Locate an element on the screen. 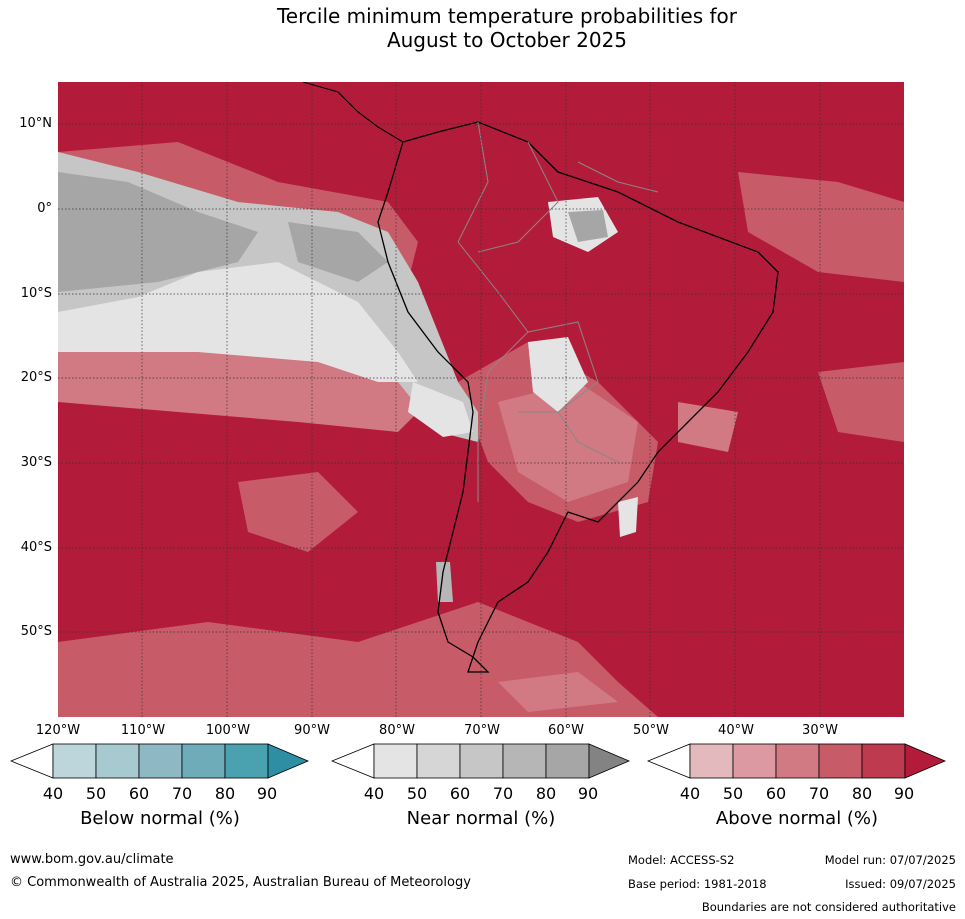  lon-label: 90°W is located at coordinates (312, 730).